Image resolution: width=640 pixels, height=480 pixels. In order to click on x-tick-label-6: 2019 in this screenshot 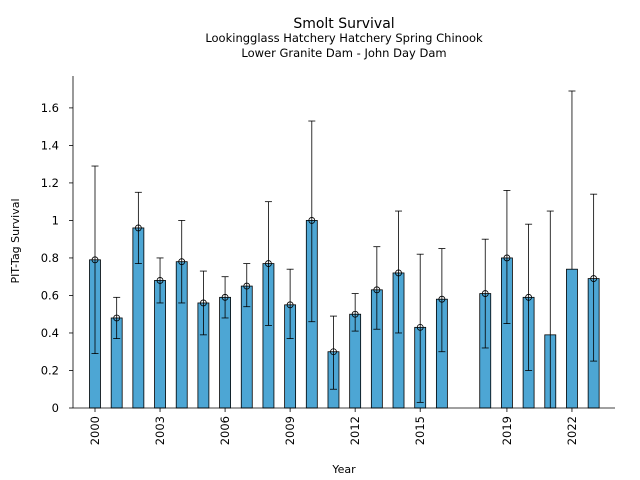, I will do `click(507, 430)`.